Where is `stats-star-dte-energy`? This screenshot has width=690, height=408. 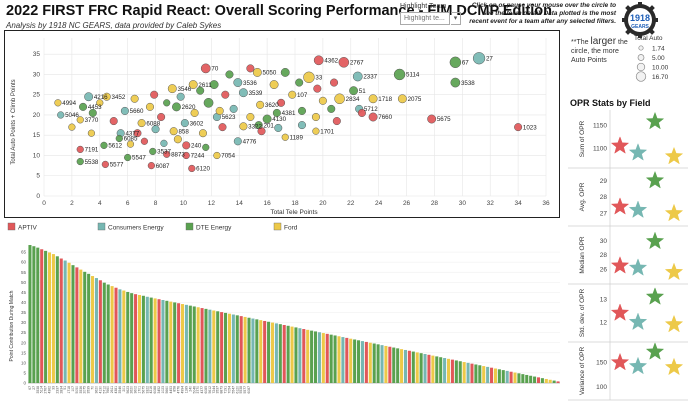 stats-star-dte-energy is located at coordinates (655, 296).